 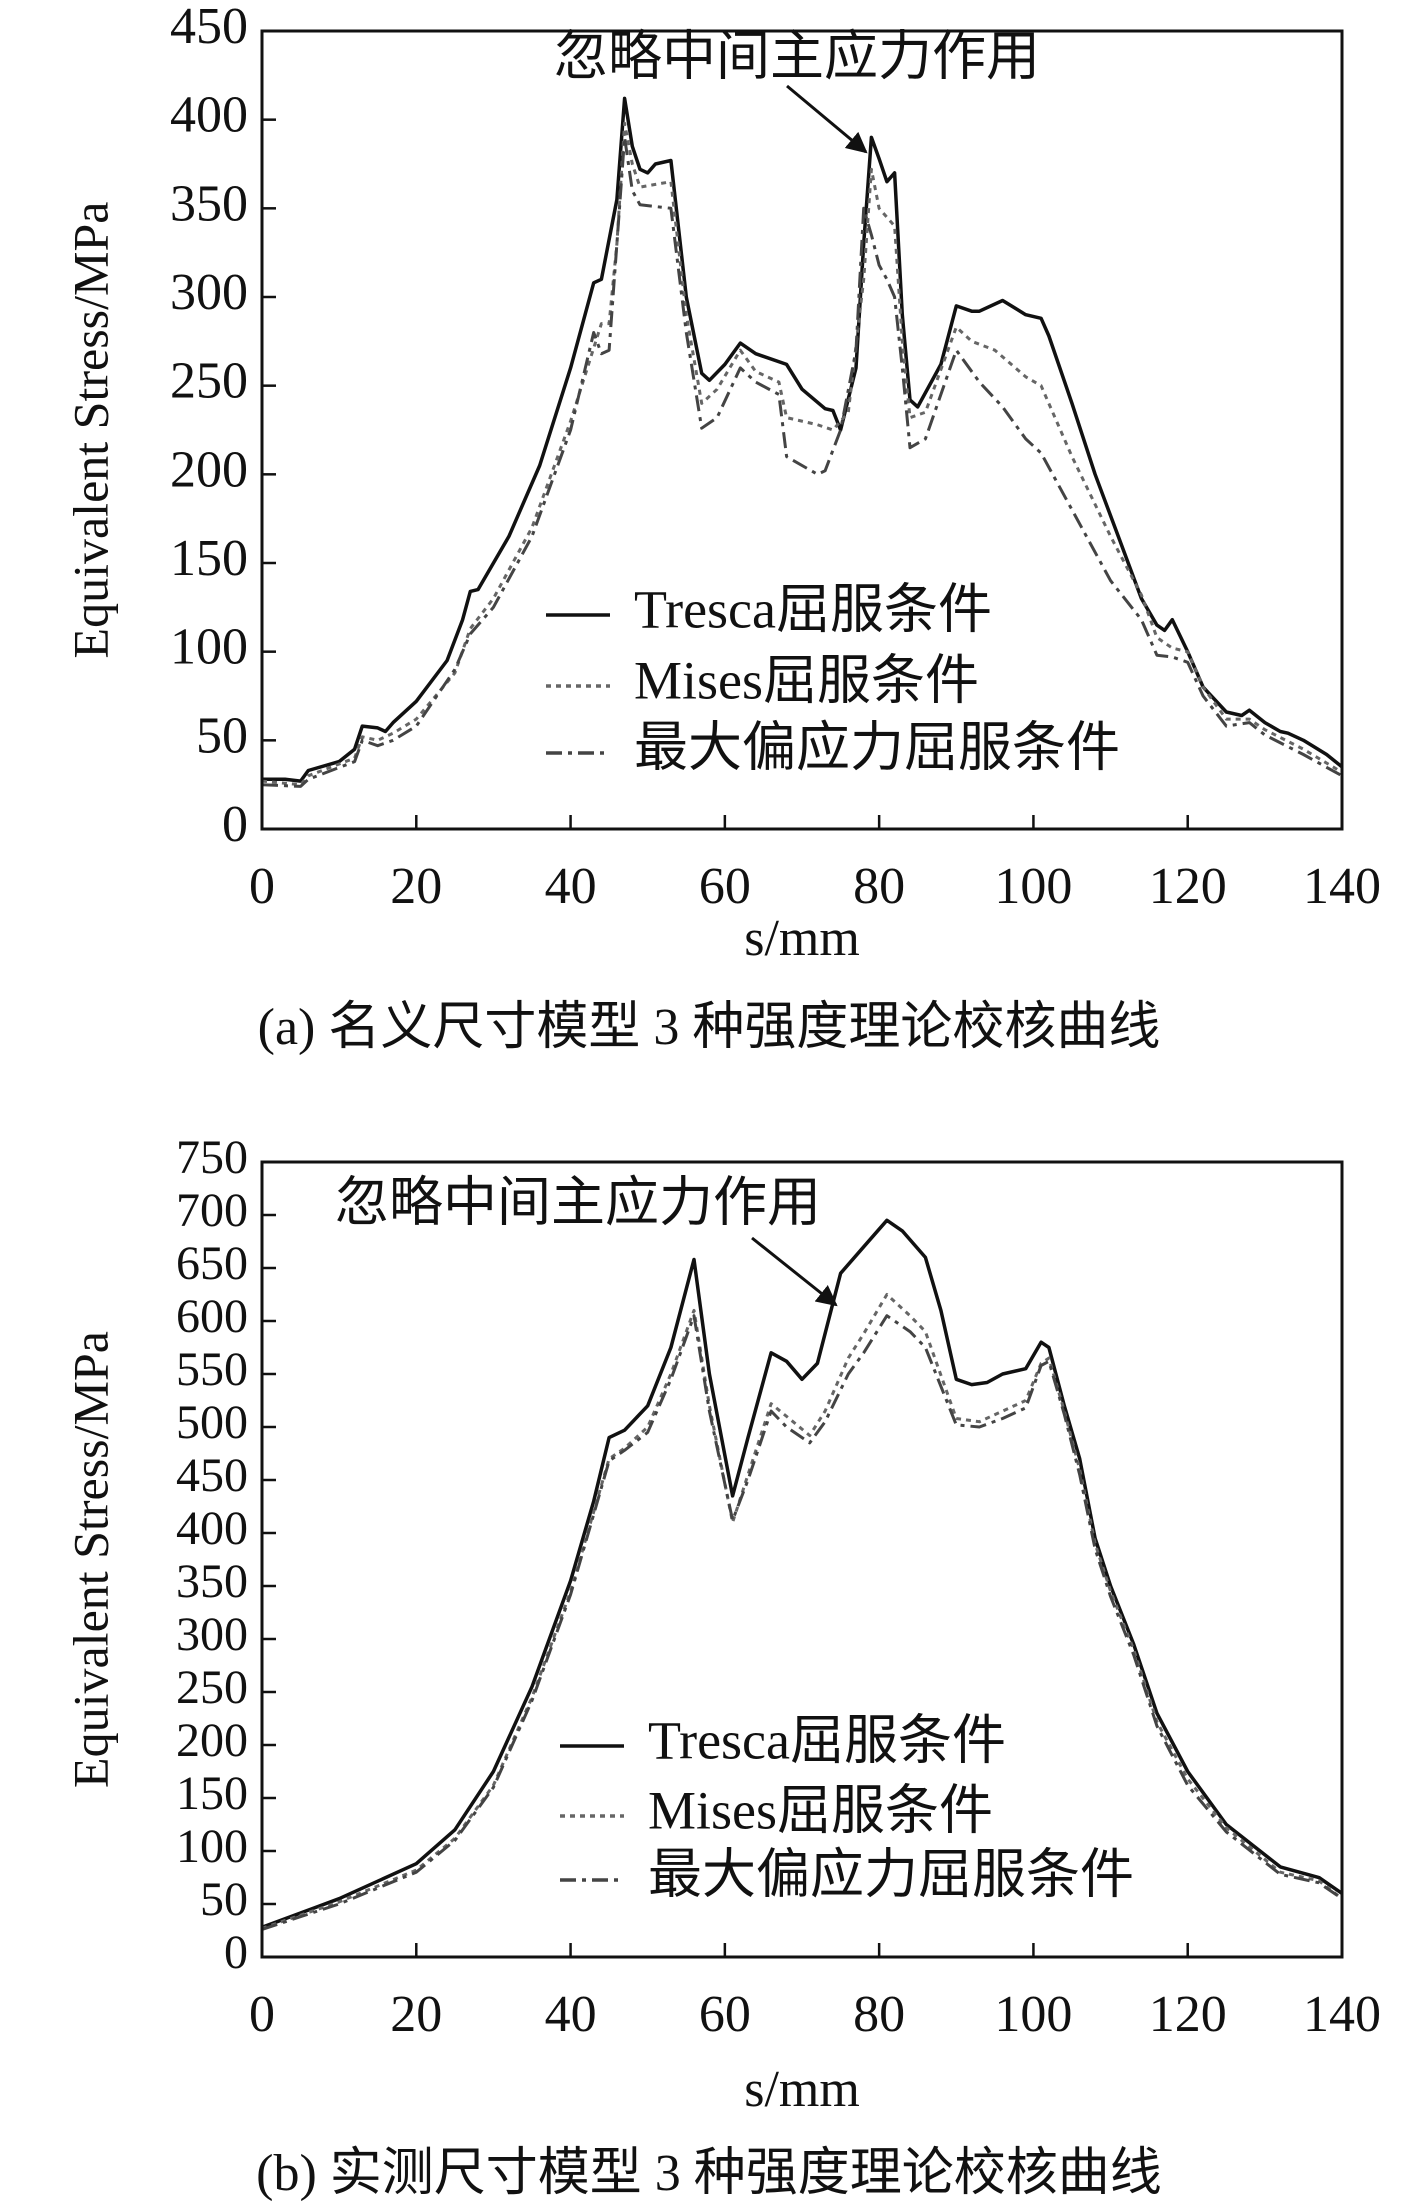 What do you see at coordinates (212, 1210) in the screenshot?
I see `y-tick-label: 700` at bounding box center [212, 1210].